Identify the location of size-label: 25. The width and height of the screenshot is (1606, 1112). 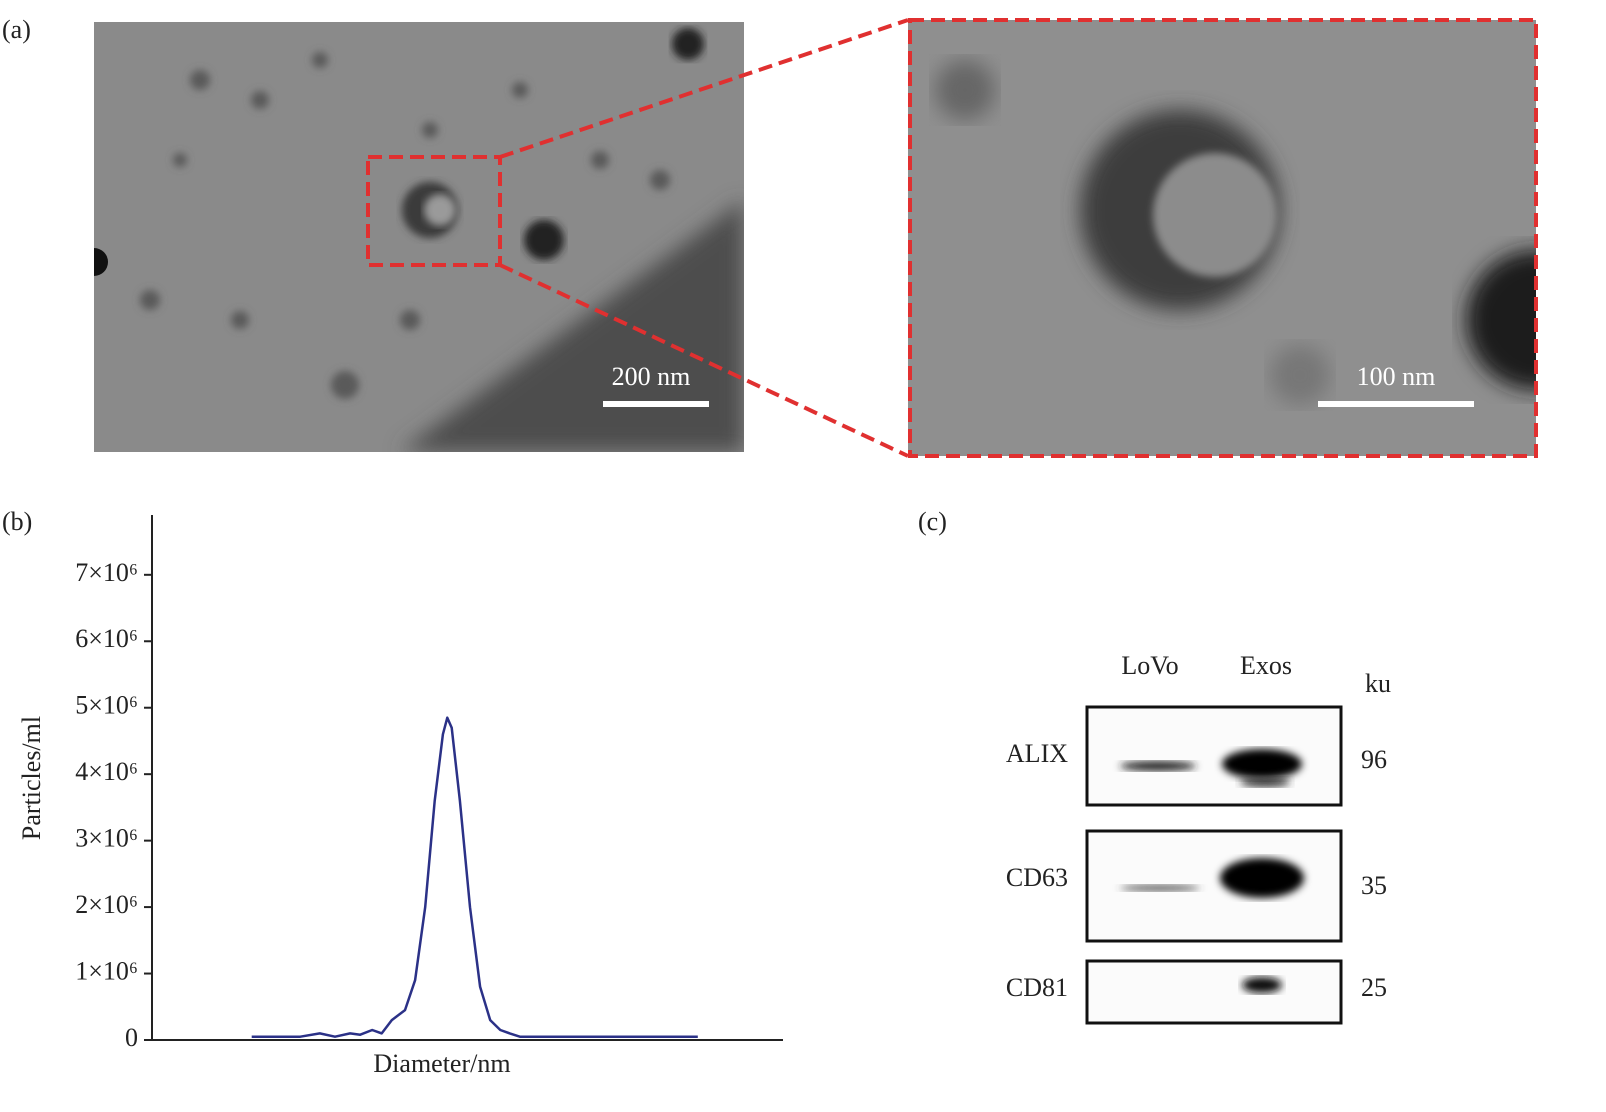
(1374, 987).